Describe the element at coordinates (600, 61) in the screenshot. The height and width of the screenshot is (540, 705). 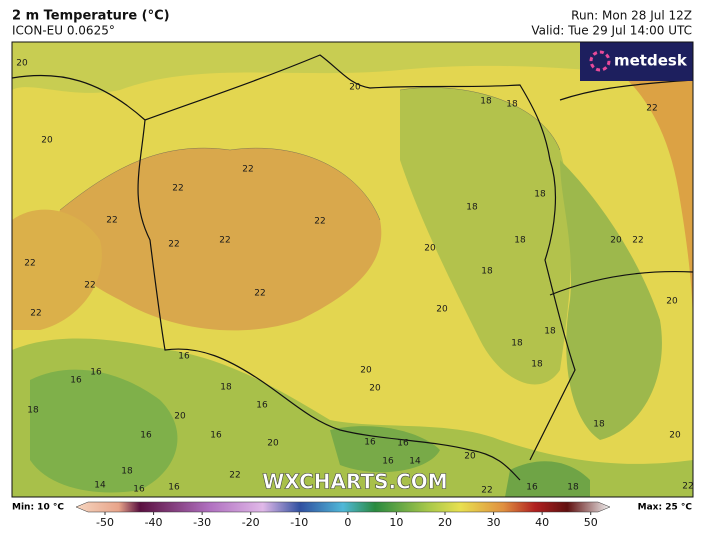
I see `logo-icon` at that location.